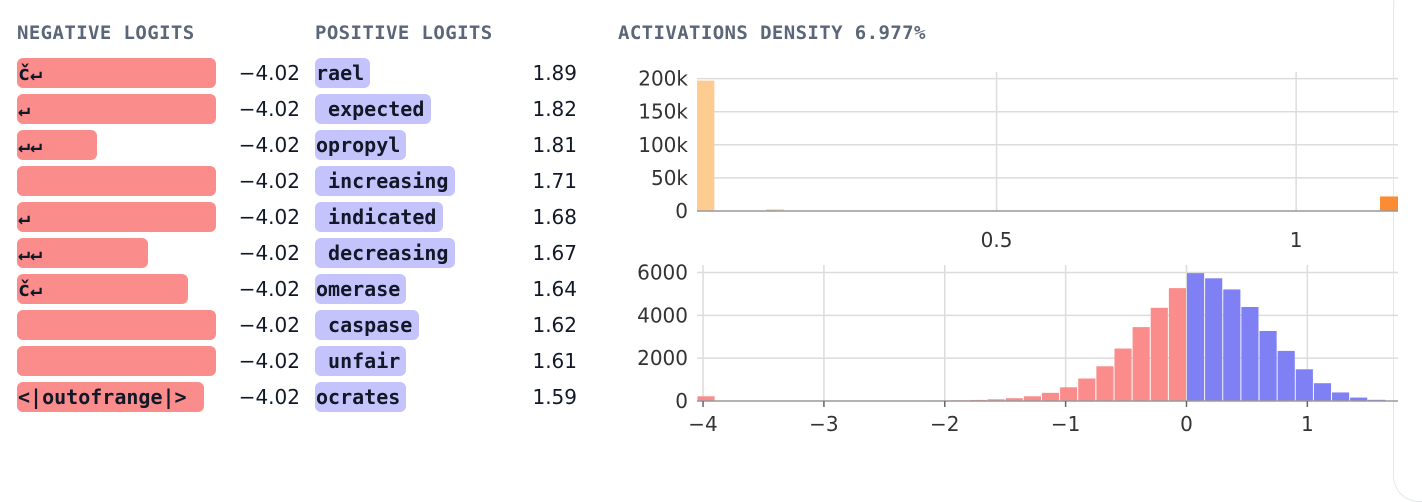  What do you see at coordinates (1065, 424) in the screenshot?
I see `x-tick-label: −1` at bounding box center [1065, 424].